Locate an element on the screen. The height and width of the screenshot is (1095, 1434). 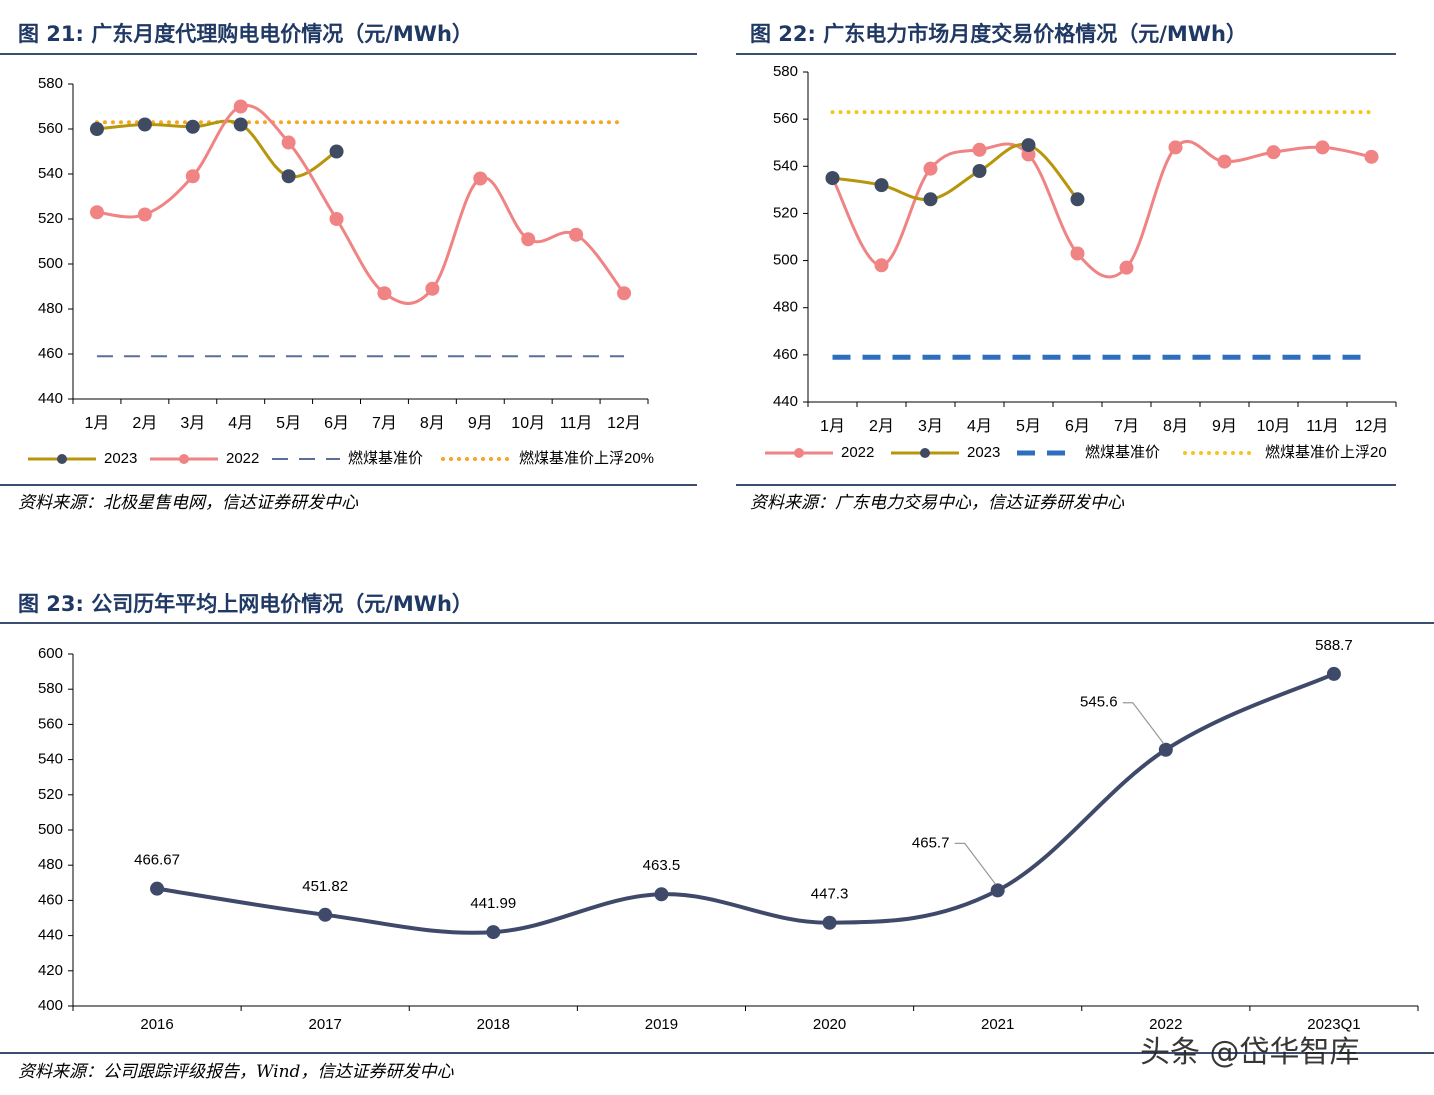
fig23-data-label: 447.3 is located at coordinates (830, 894).